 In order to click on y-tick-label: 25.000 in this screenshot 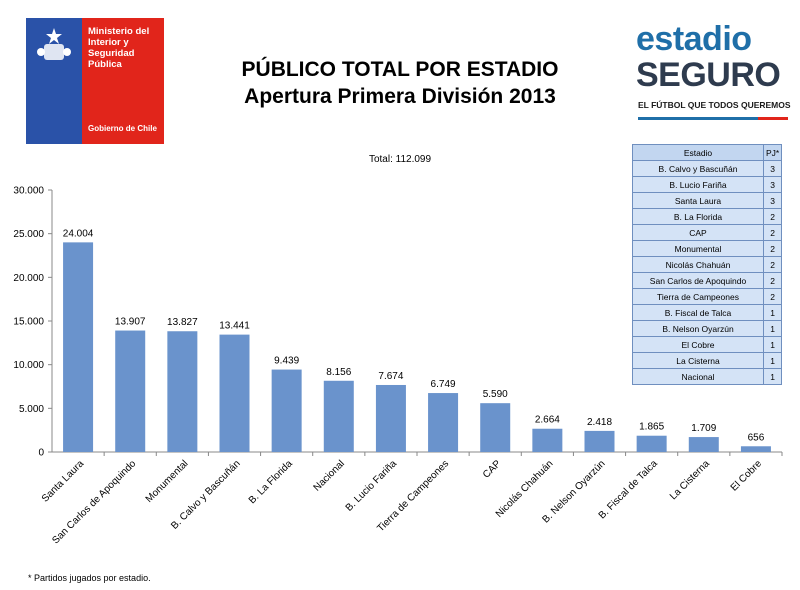, I will do `click(28, 234)`.